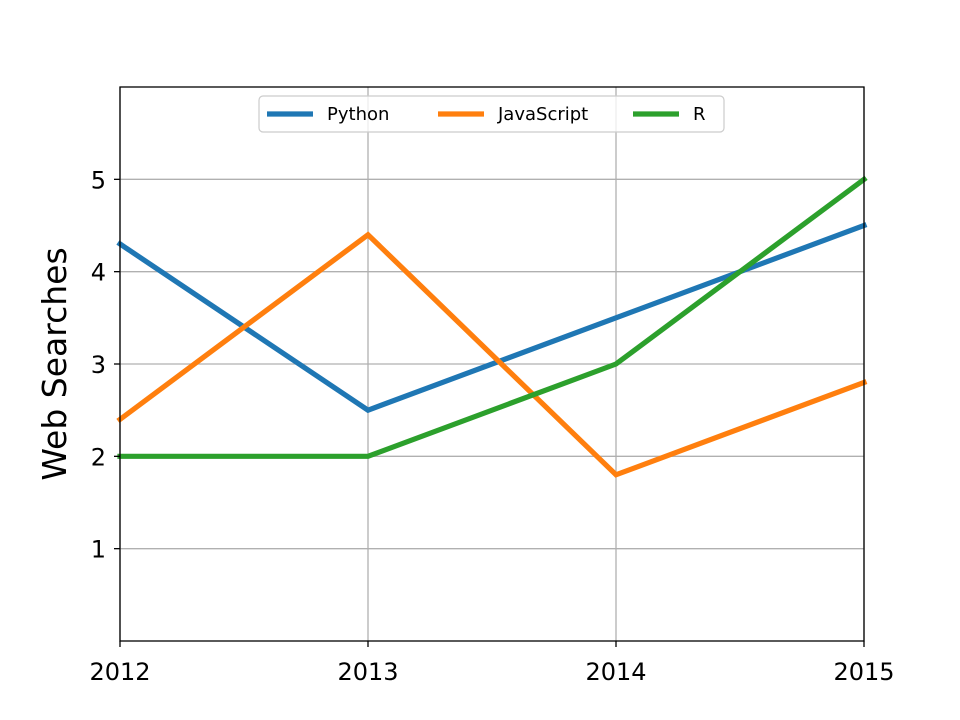  What do you see at coordinates (54, 363) in the screenshot?
I see `y-axis-label: Web Searches` at bounding box center [54, 363].